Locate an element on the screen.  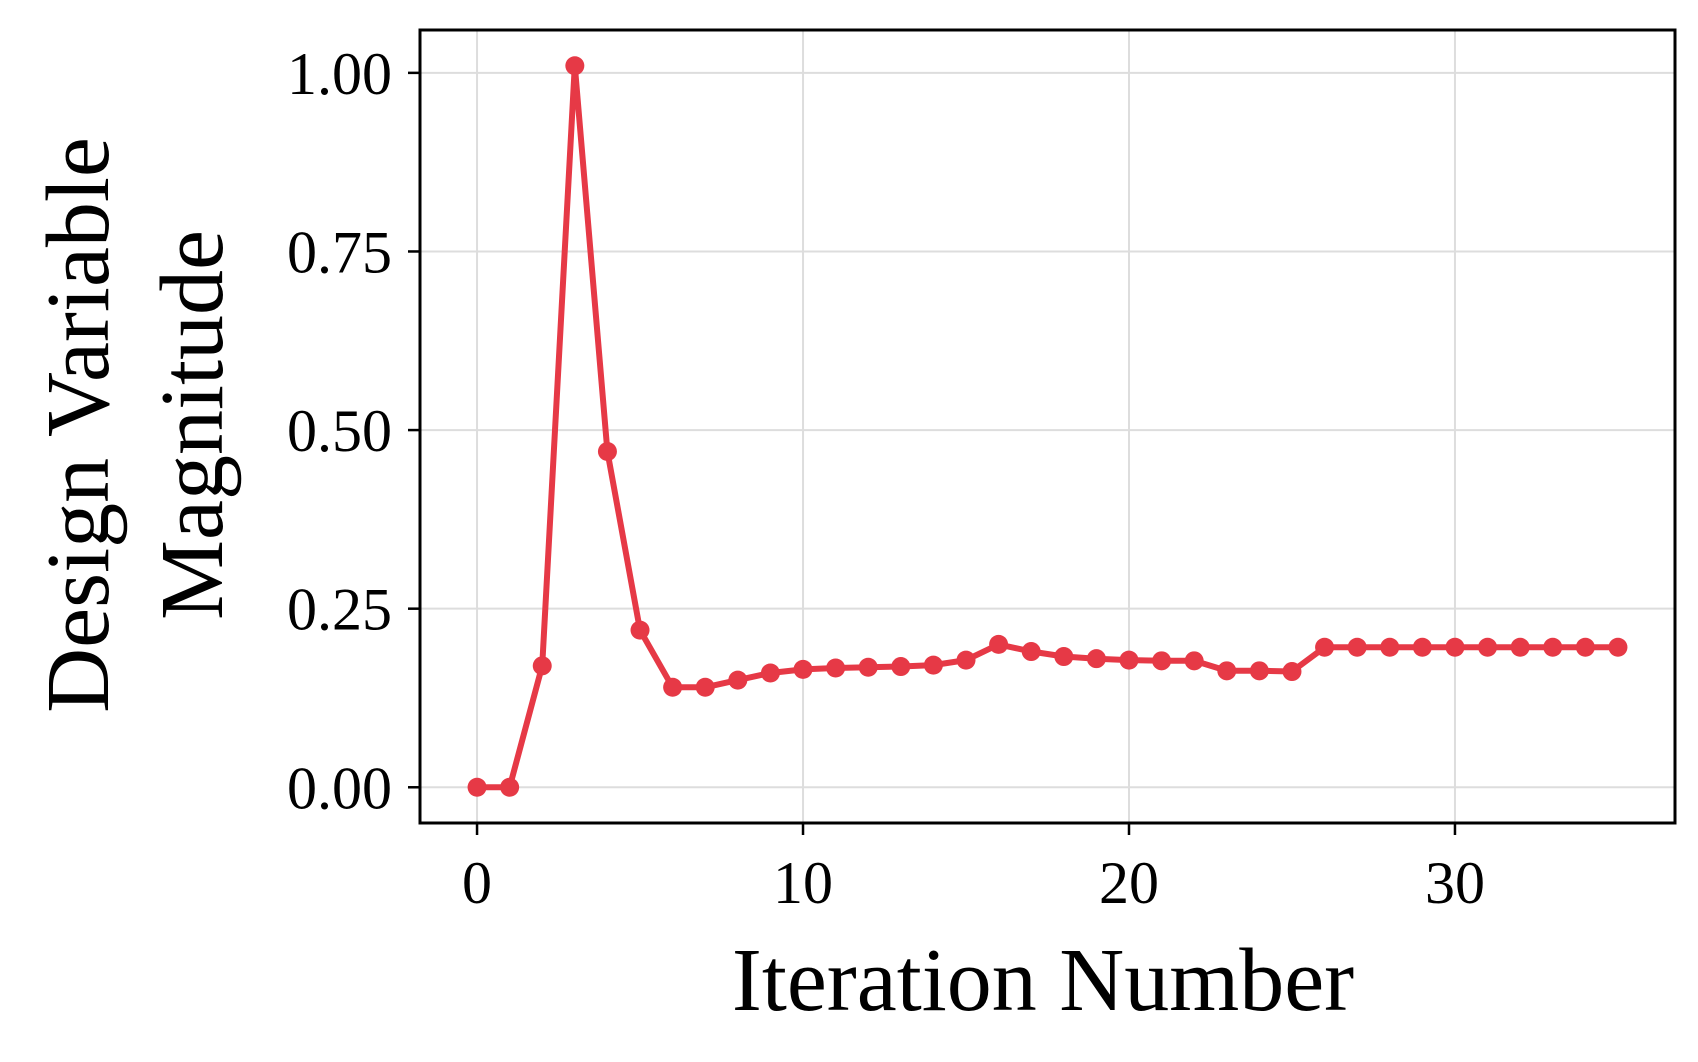
y-tick-label: 0.00 is located at coordinates (339, 788).